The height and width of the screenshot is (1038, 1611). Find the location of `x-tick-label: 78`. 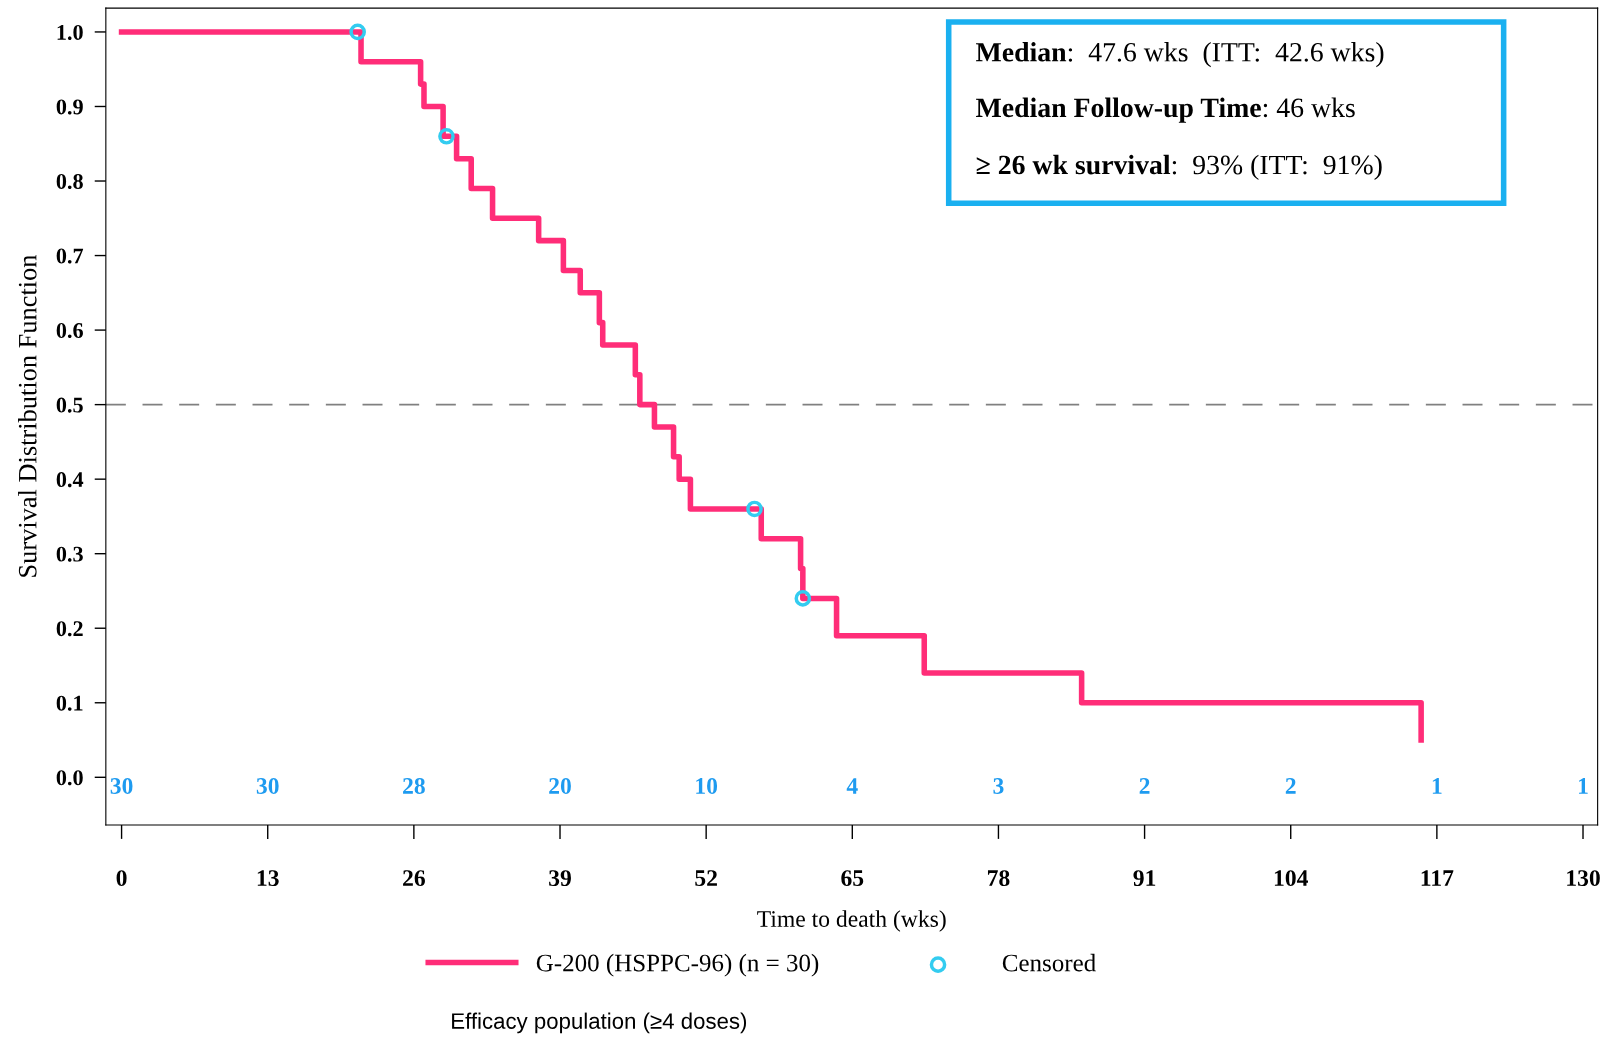

x-tick-label: 78 is located at coordinates (998, 878).